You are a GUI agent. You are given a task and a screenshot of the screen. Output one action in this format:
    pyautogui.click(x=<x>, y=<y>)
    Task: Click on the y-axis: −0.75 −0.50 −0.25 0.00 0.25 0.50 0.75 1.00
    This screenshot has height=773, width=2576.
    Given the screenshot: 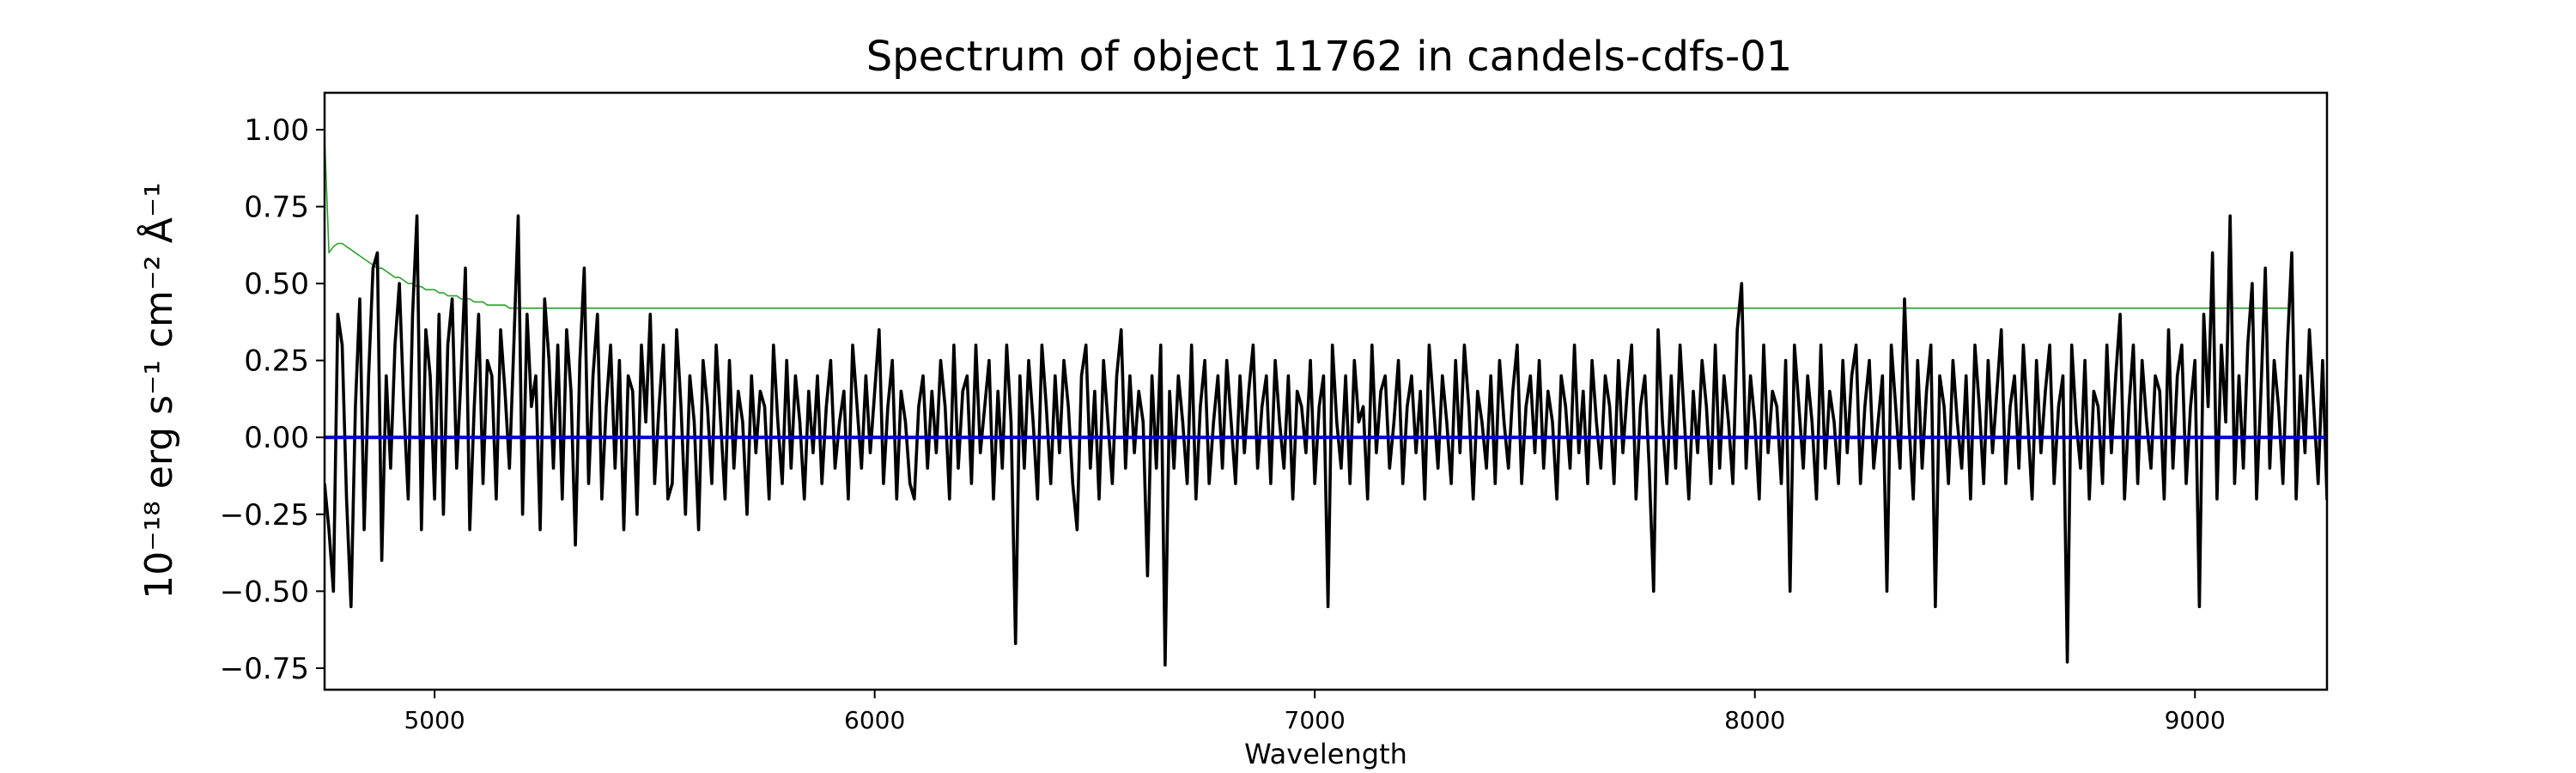 What is the action you would take?
    pyautogui.click(x=272, y=399)
    